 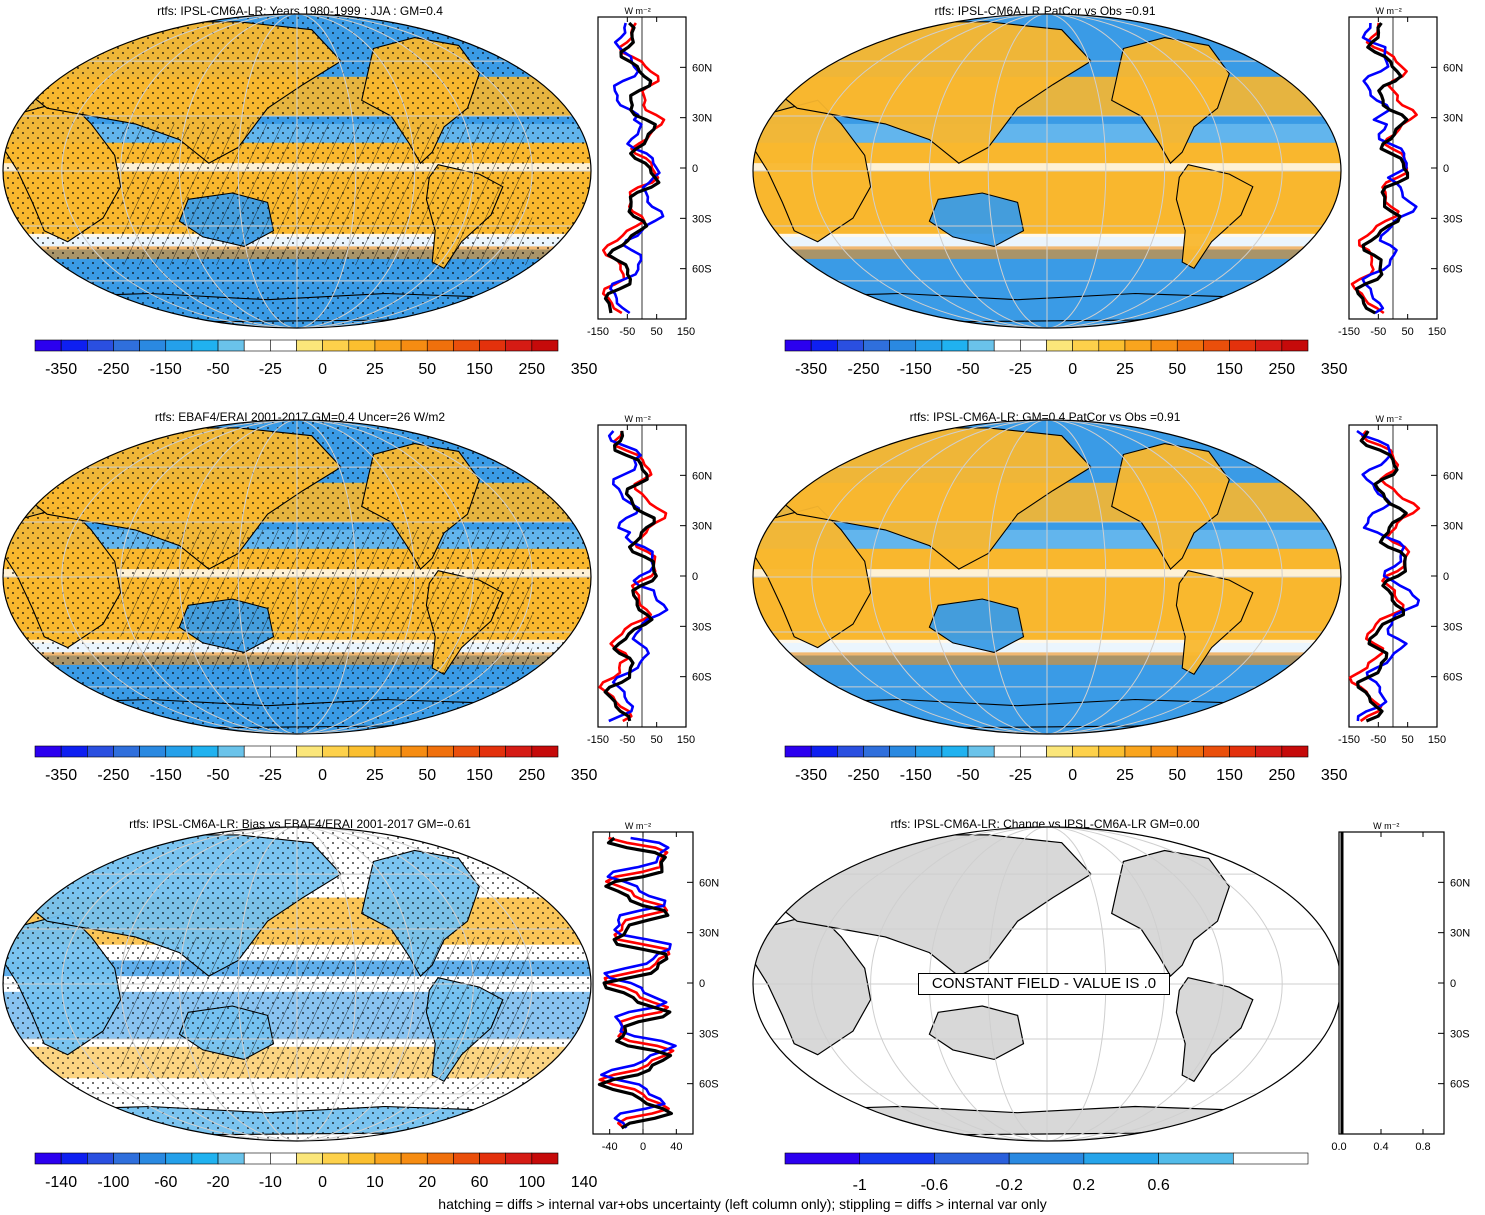 What do you see at coordinates (113, 1182) in the screenshot?
I see `colorbar-tick-label: -100` at bounding box center [113, 1182].